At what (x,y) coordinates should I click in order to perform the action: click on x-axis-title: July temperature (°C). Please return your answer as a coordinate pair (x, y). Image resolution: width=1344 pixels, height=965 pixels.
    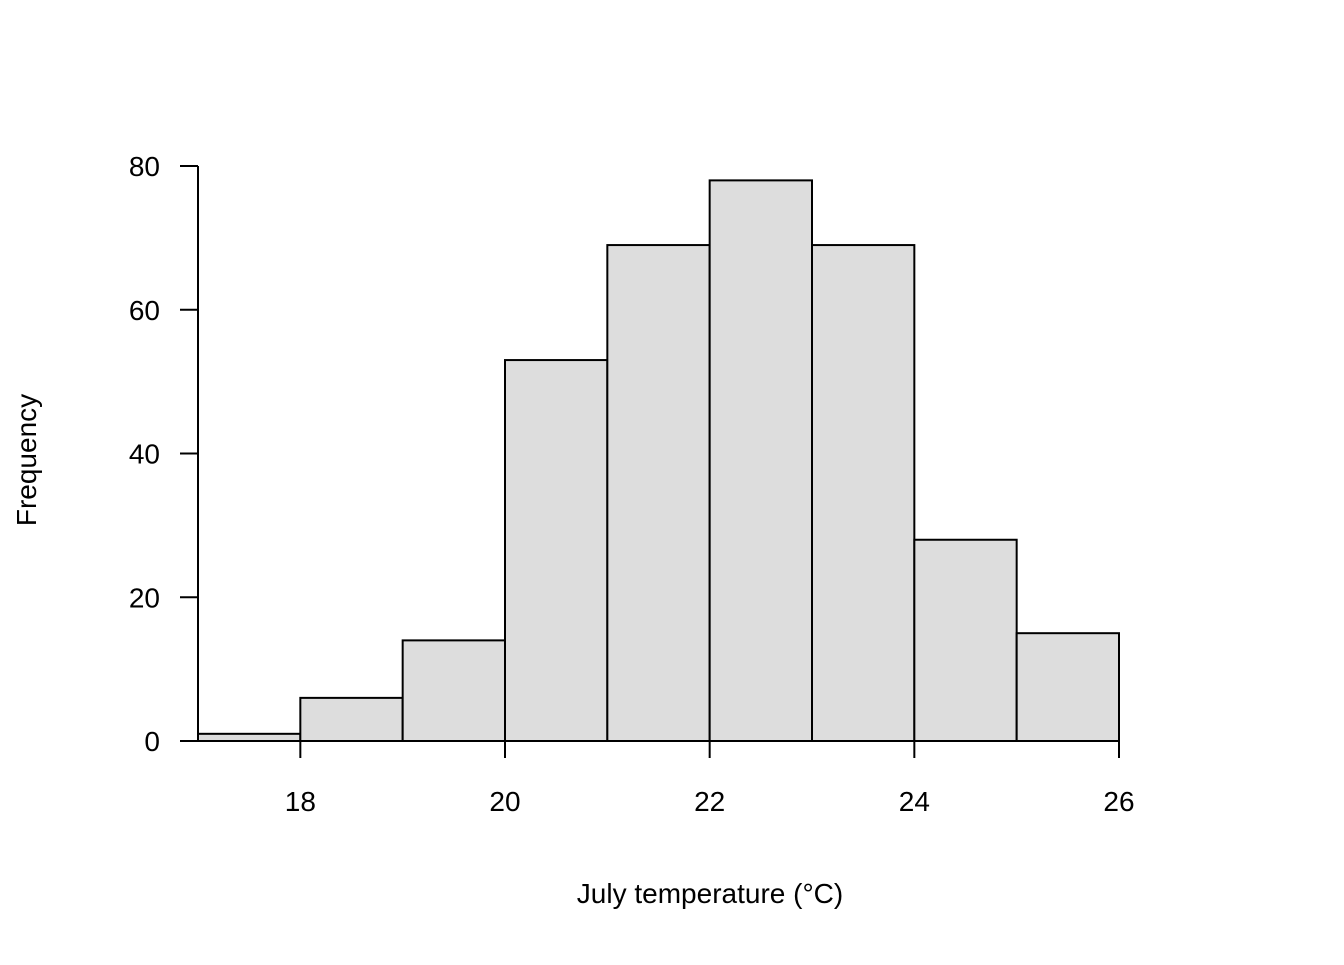
    Looking at the image, I should click on (710, 893).